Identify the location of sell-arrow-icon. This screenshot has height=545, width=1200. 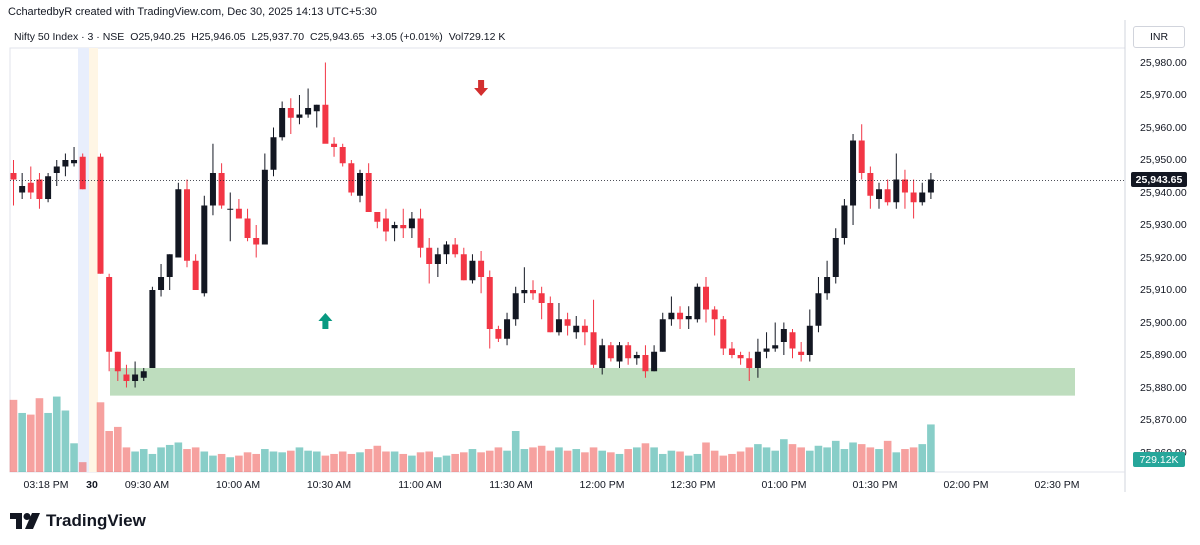
(481, 88).